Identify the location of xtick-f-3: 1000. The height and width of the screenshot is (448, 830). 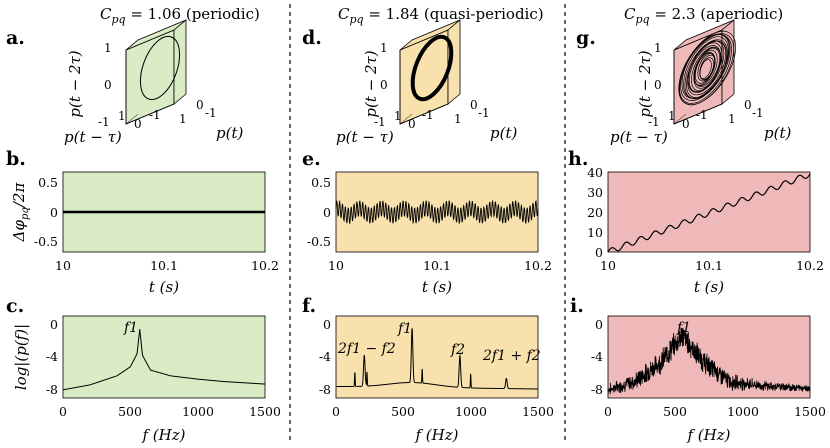
(471, 411).